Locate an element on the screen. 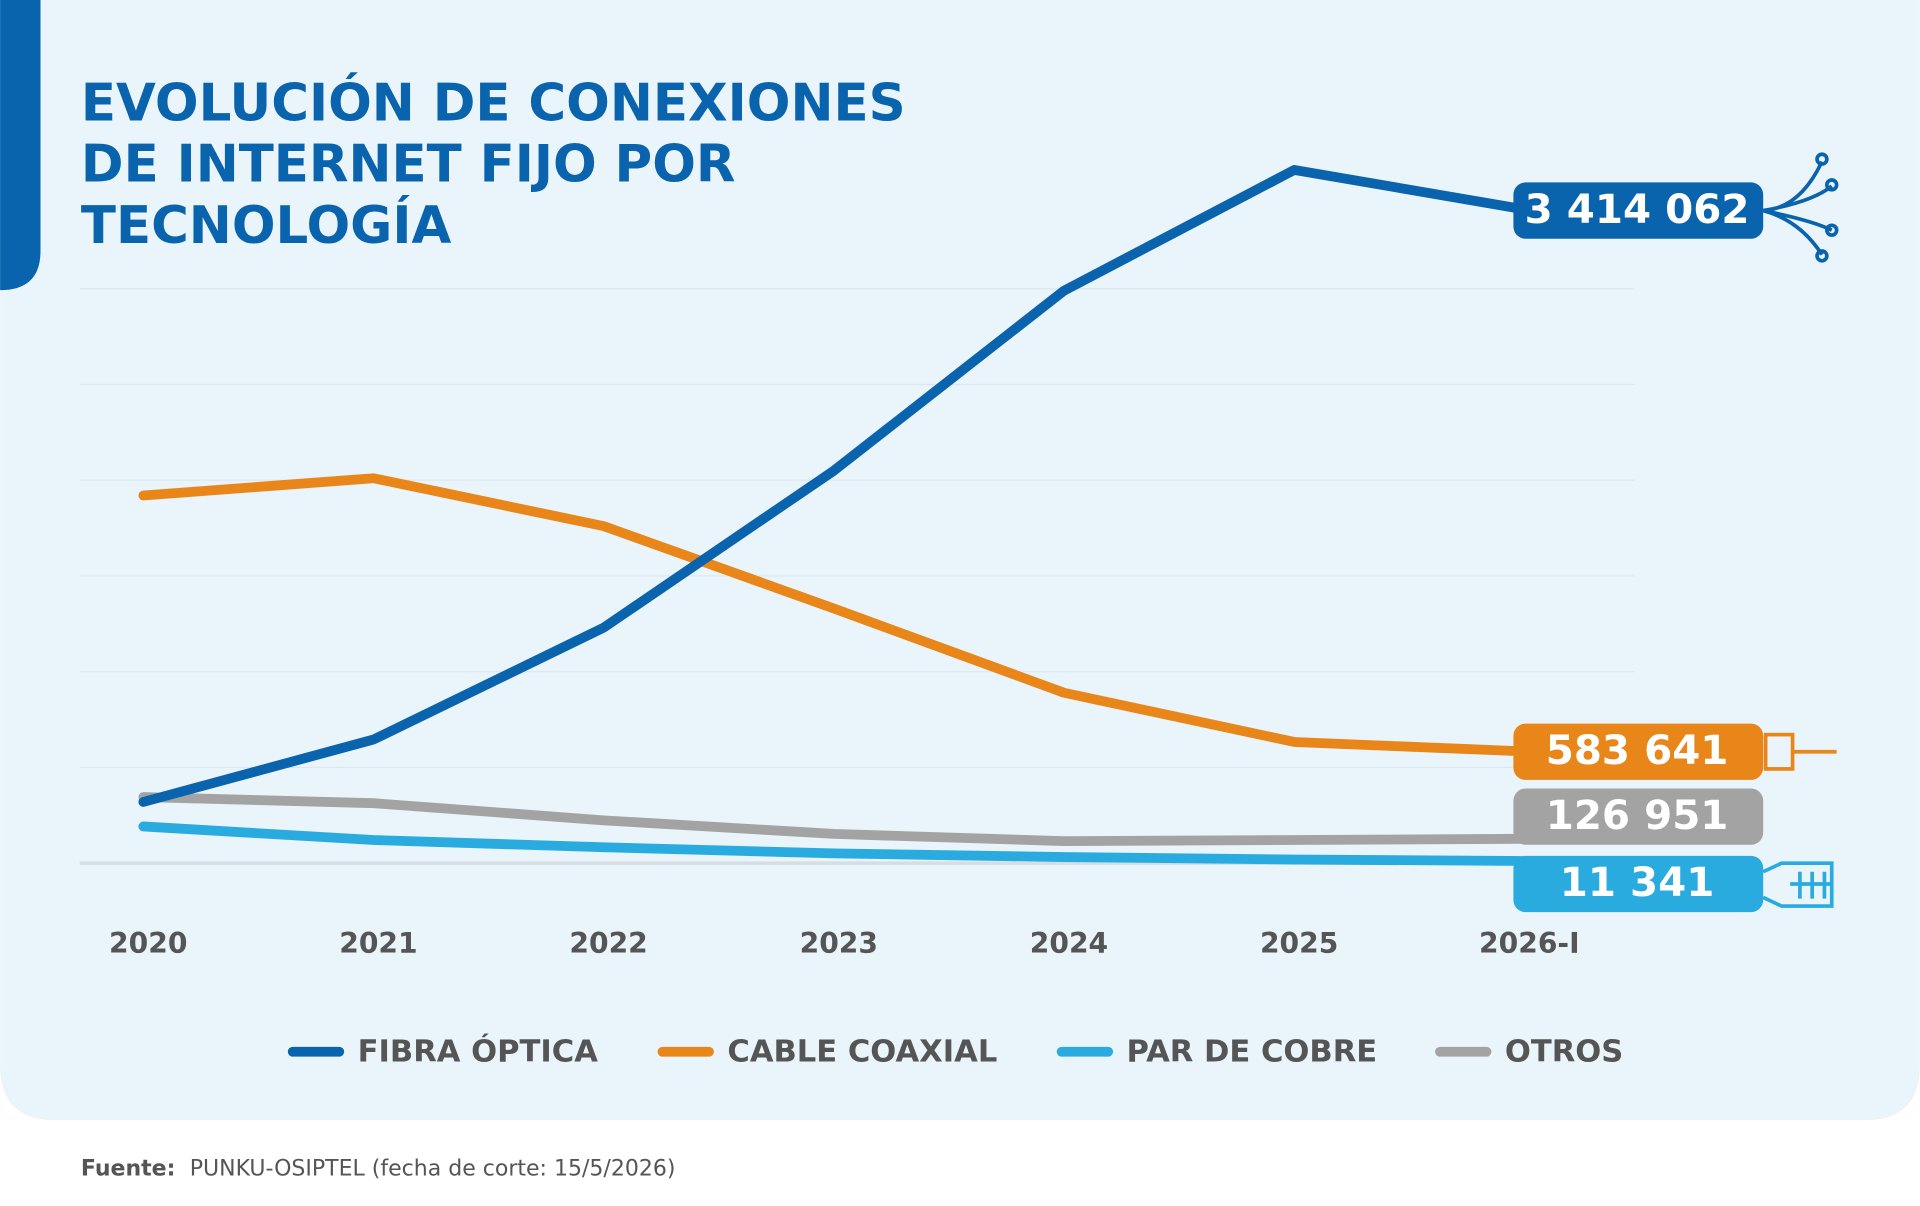  x-tick-label: 2023 is located at coordinates (839, 943).